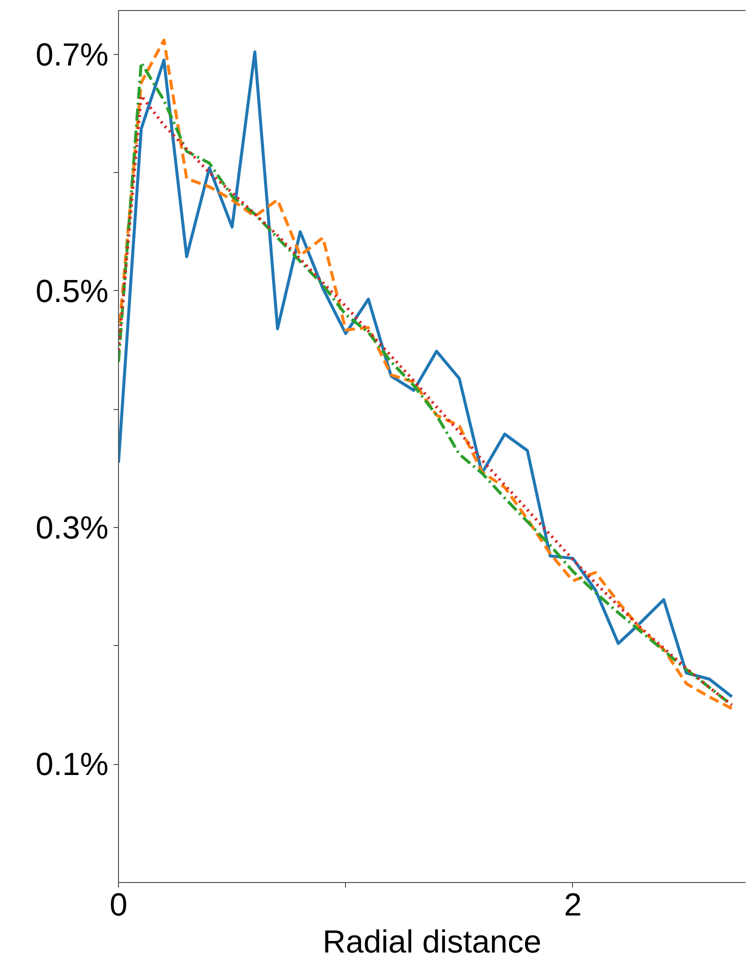 Image resolution: width=750 pixels, height=962 pixels. What do you see at coordinates (72, 54) in the screenshot?
I see `y-tick-label: 0.7%` at bounding box center [72, 54].